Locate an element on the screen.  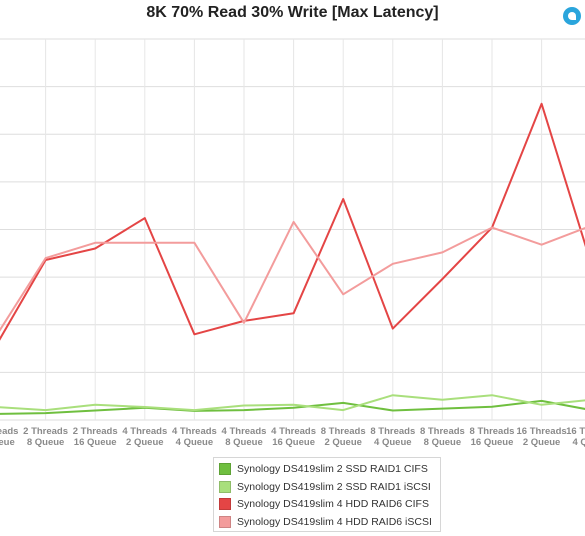
legend-label: Synology DS419slim 4 HDD RAID6 CIFS is located at coordinates (333, 504).